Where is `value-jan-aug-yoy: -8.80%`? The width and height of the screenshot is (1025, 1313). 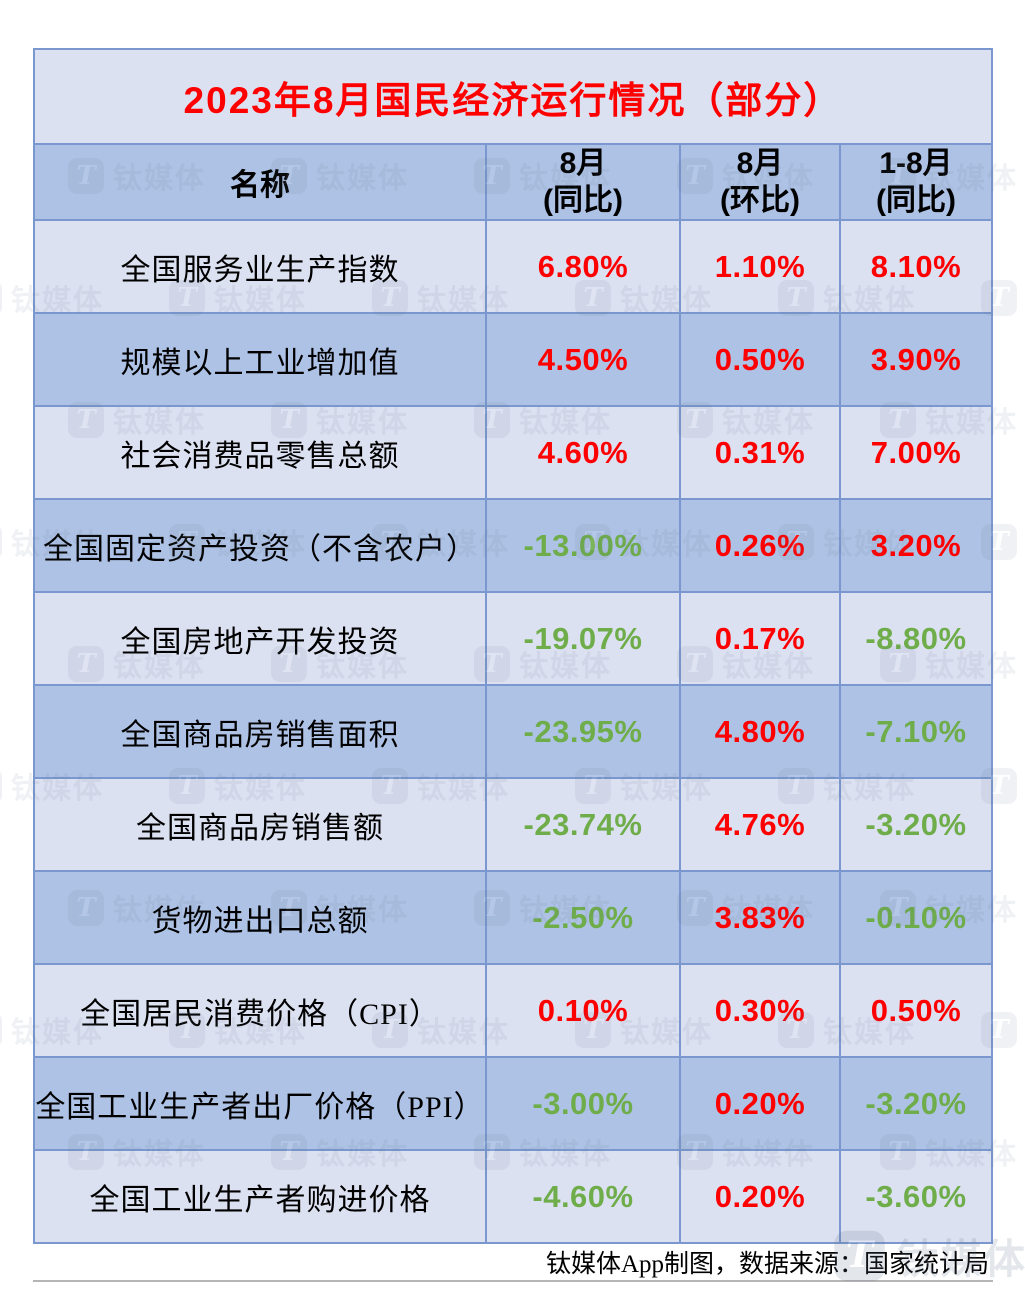
value-jan-aug-yoy: -8.80% is located at coordinates (915, 638).